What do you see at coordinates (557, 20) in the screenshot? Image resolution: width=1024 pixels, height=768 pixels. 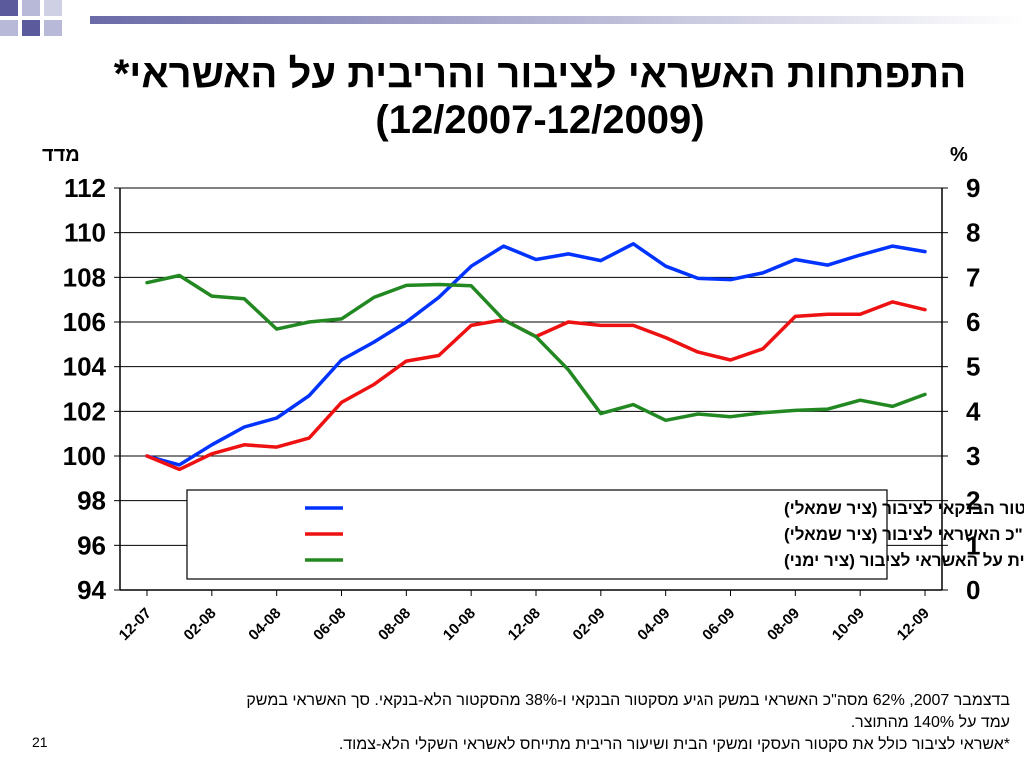 I see `header-gradient-bar` at bounding box center [557, 20].